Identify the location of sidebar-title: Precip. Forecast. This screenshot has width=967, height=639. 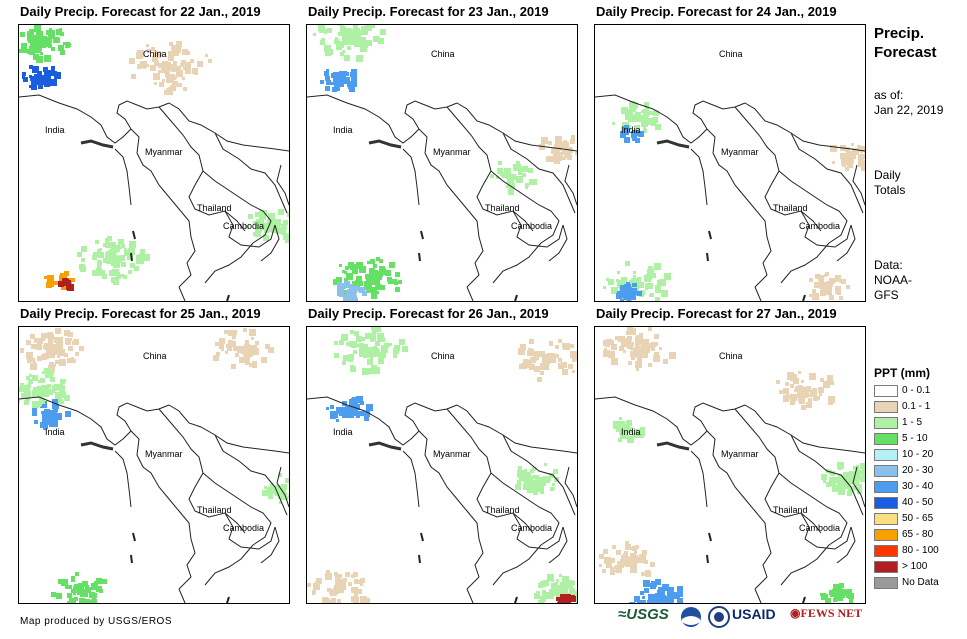
(905, 43).